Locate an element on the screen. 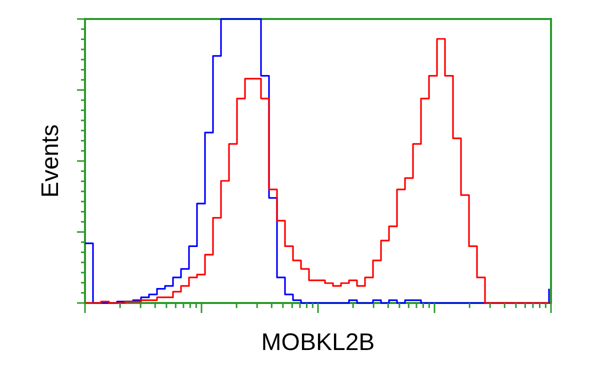 The width and height of the screenshot is (600, 375). y-axis-title: Events is located at coordinates (50, 161).